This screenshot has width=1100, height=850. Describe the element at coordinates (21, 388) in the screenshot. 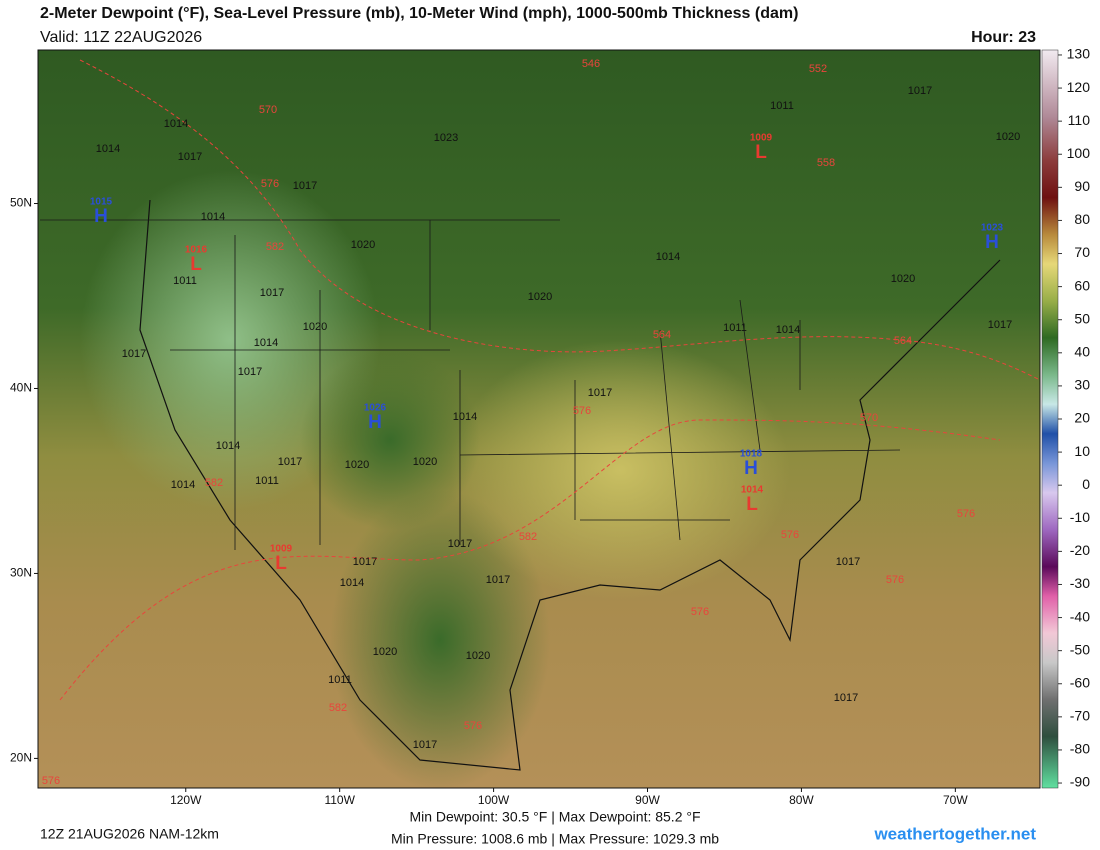

I see `lat-label: 40N` at that location.